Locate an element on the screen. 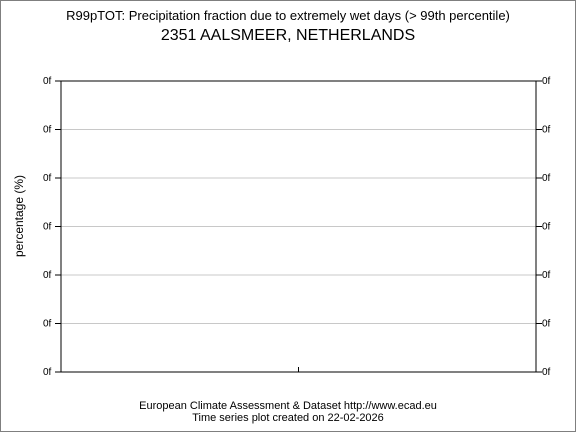 This screenshot has height=432, width=576. right-tick-labels: 0f 0f 0f 0f 0f 0f 0f is located at coordinates (546, 227).